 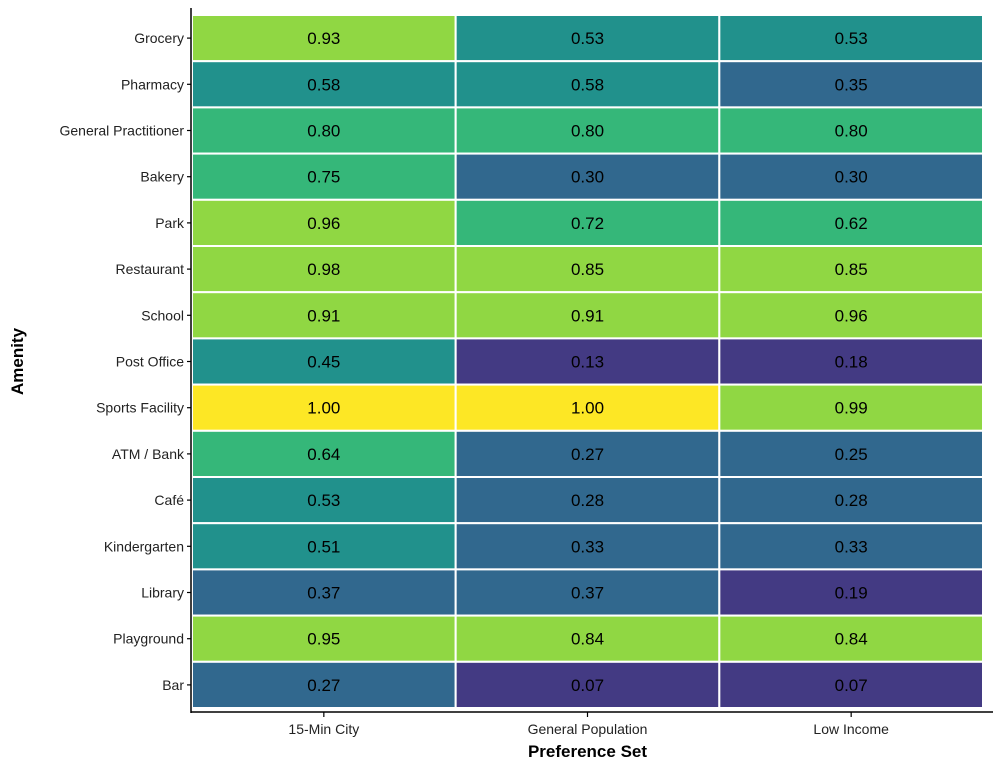 What do you see at coordinates (148, 454) in the screenshot?
I see `y-tick-label: ATM / Bank` at bounding box center [148, 454].